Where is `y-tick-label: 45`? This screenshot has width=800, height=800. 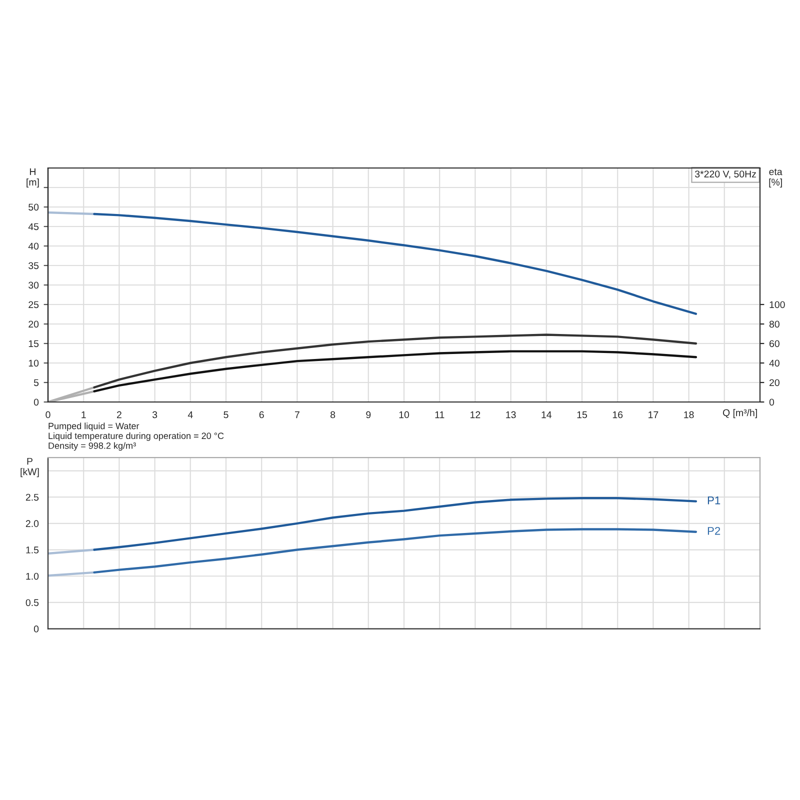 y-tick-label: 45 is located at coordinates (33, 226).